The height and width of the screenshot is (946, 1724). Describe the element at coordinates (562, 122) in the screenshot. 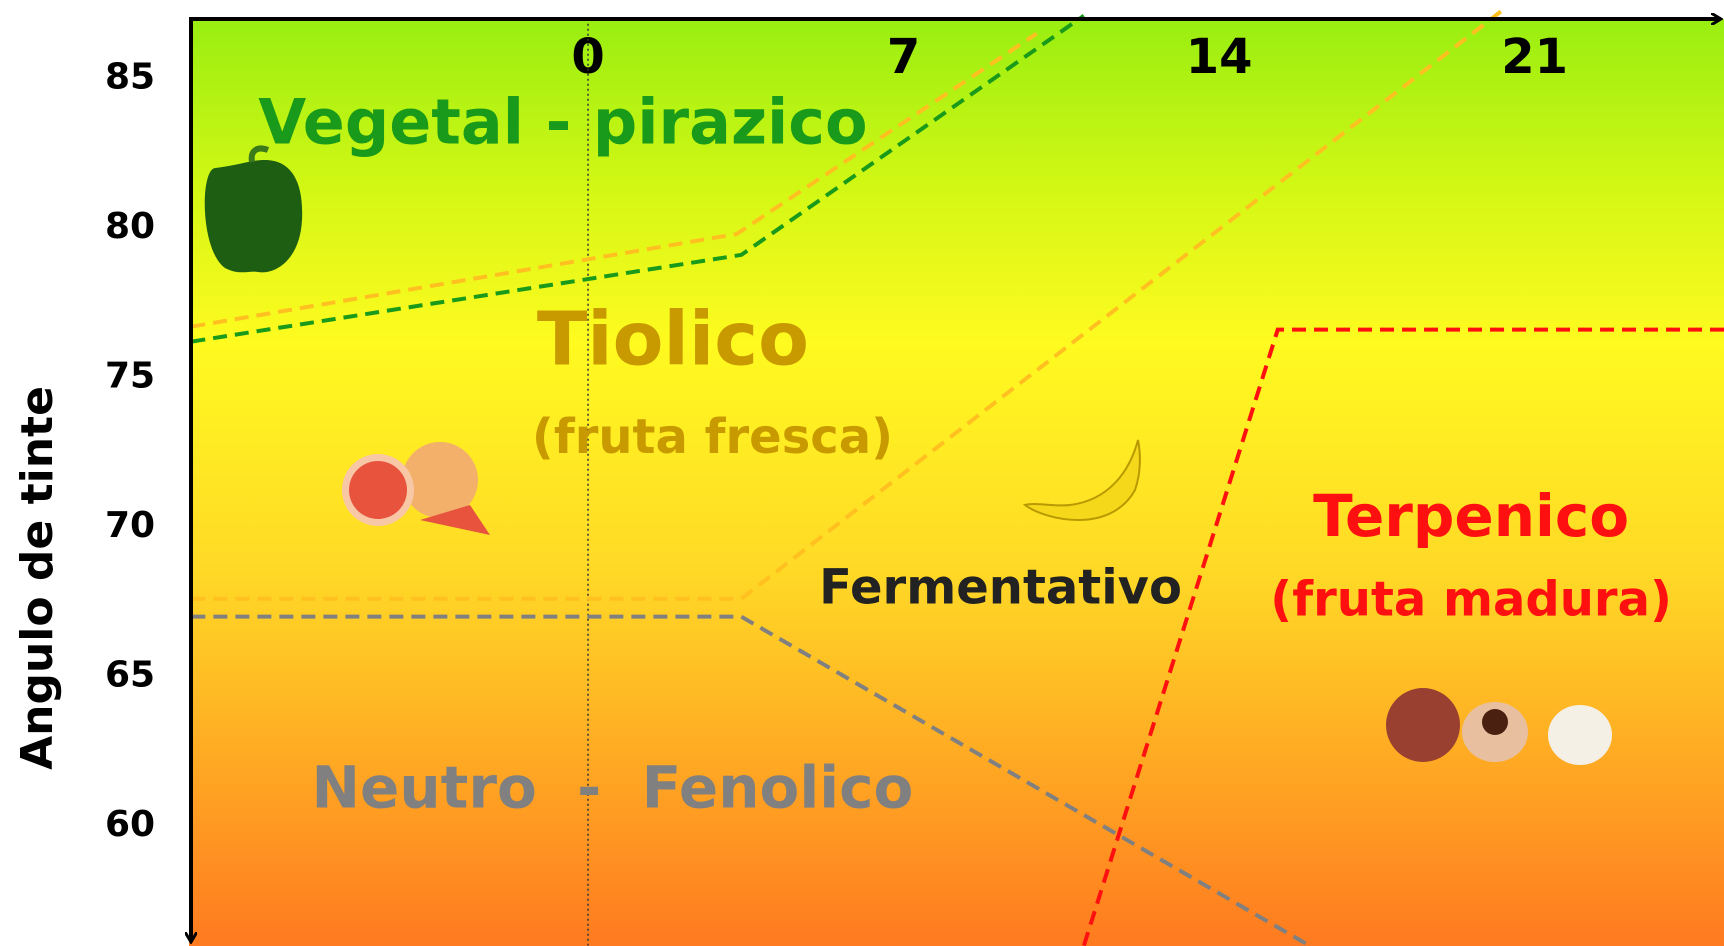

I see `zone-label: Vegetal - pirazico` at that location.